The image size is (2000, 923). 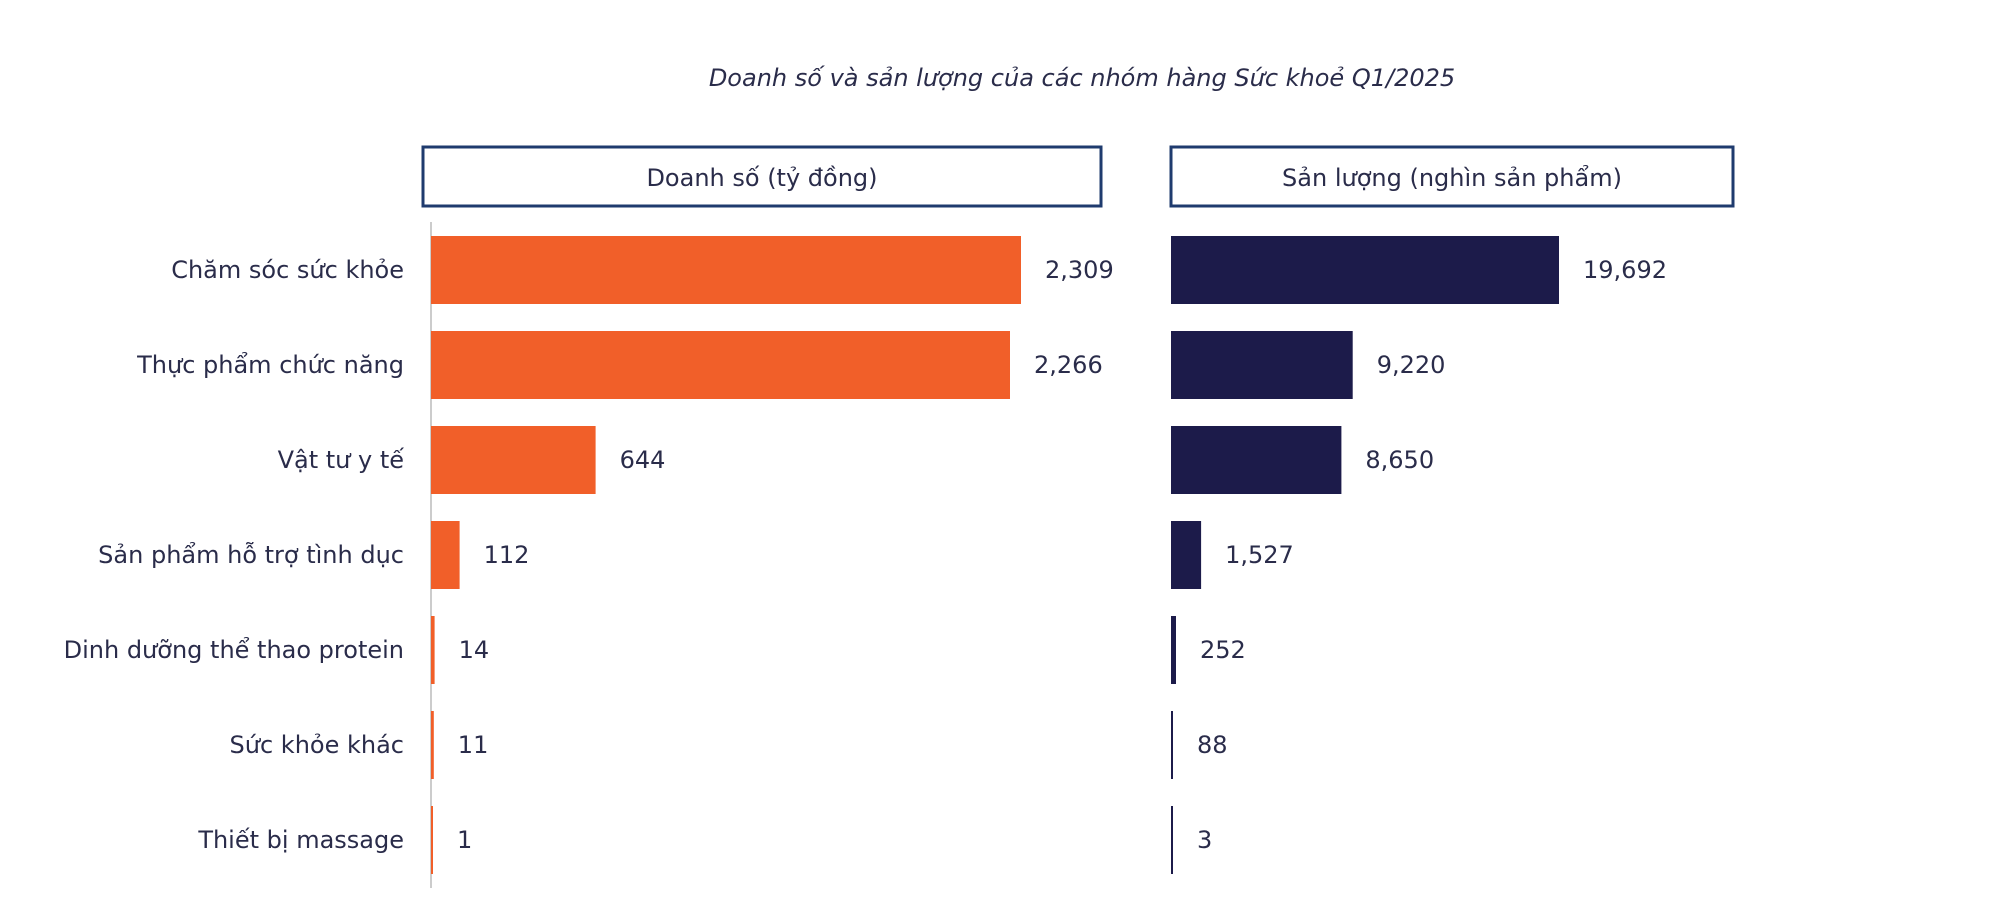 I want to click on category-label: Thiết bị massage, so click(x=300, y=840).